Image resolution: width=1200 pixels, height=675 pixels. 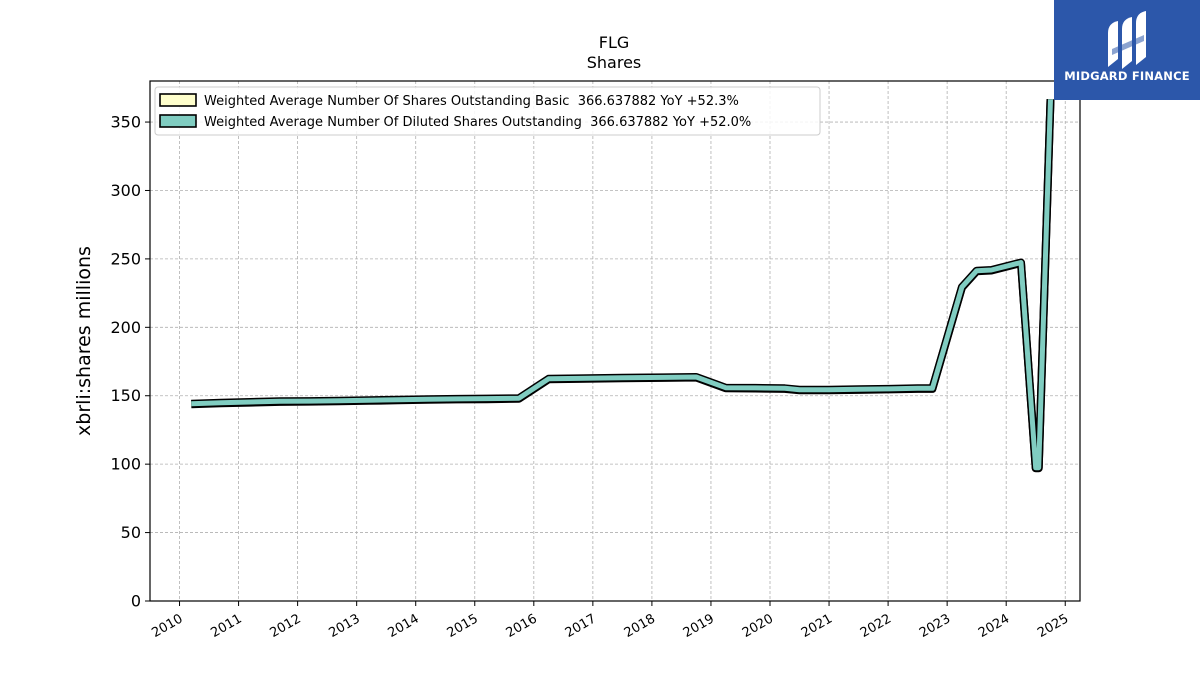 I want to click on y-axis: 0 50 100 150 200 250 300 350, so click(x=130, y=362).